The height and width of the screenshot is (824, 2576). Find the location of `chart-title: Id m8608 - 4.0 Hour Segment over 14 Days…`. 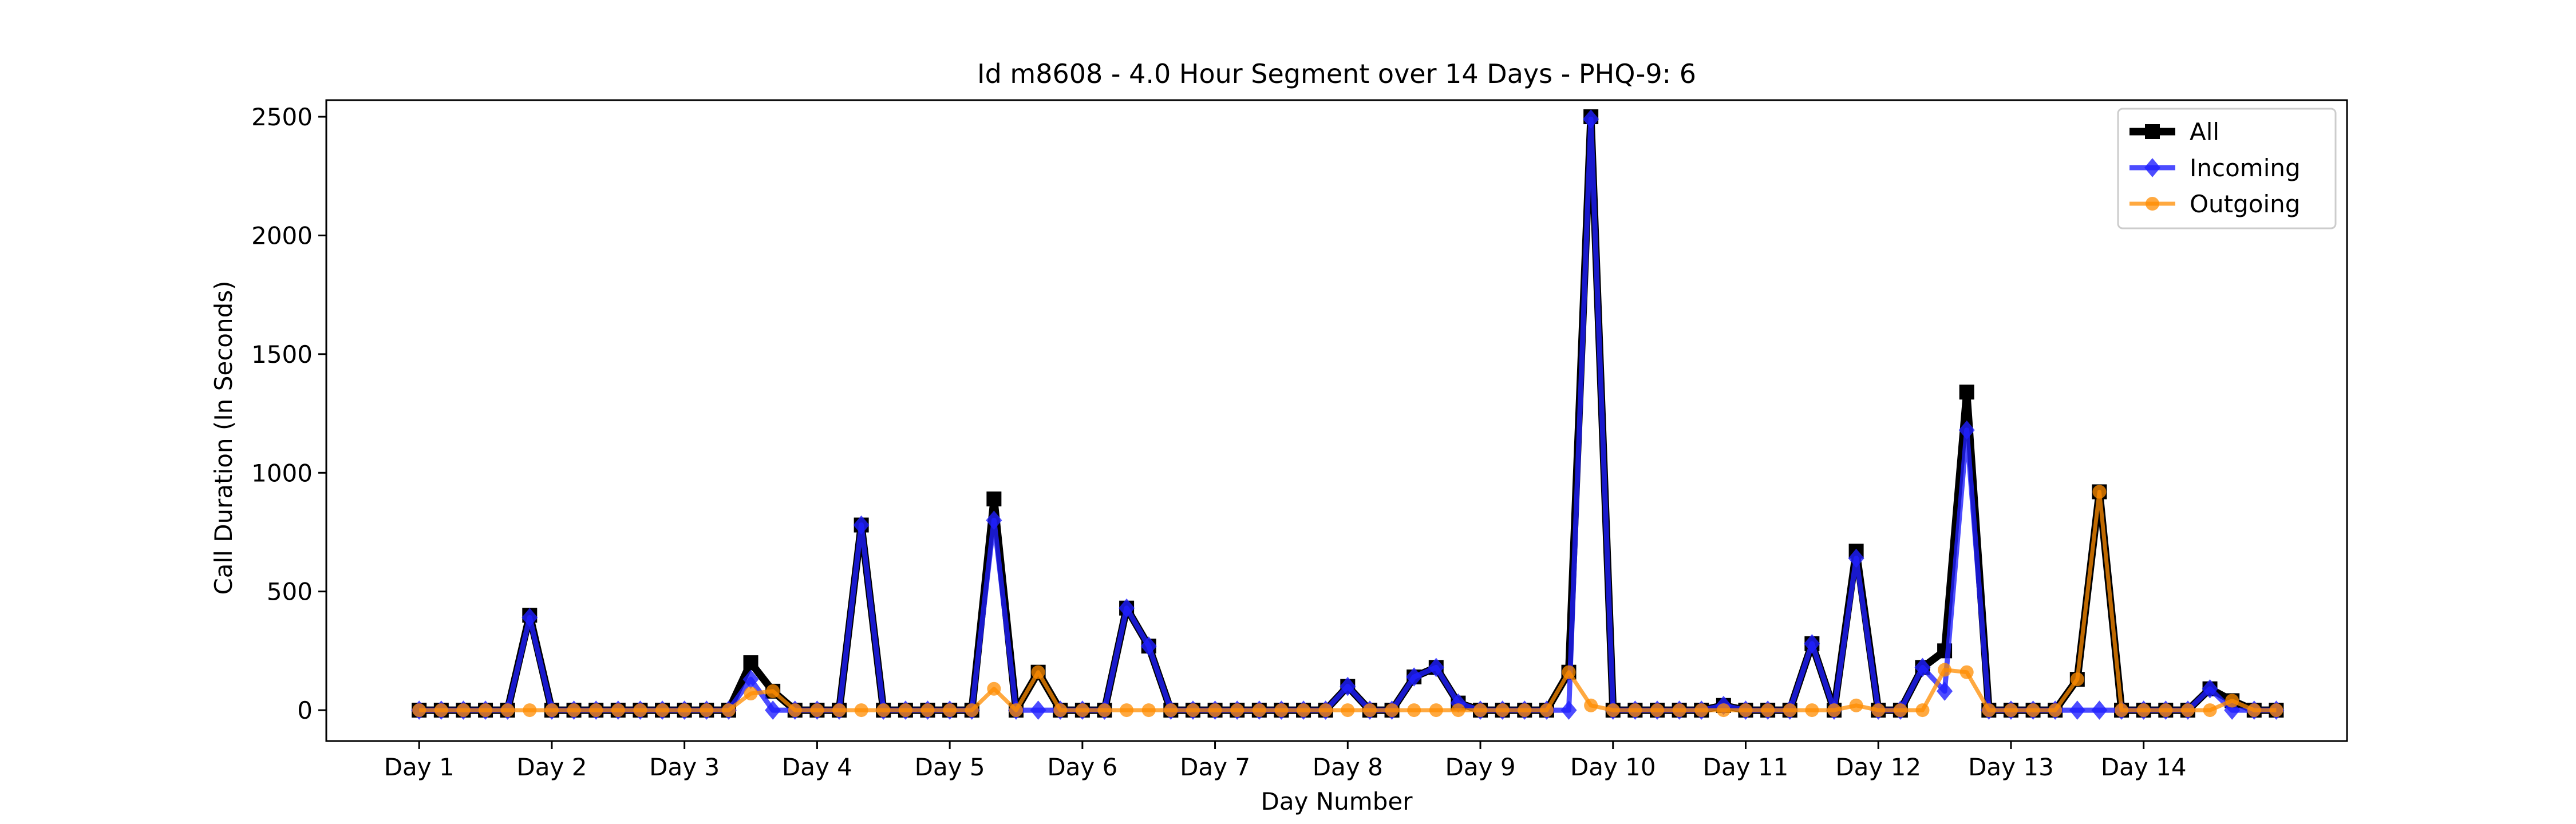

chart-title: Id m8608 - 4.0 Hour Segment over 14 Days… is located at coordinates (1336, 73).